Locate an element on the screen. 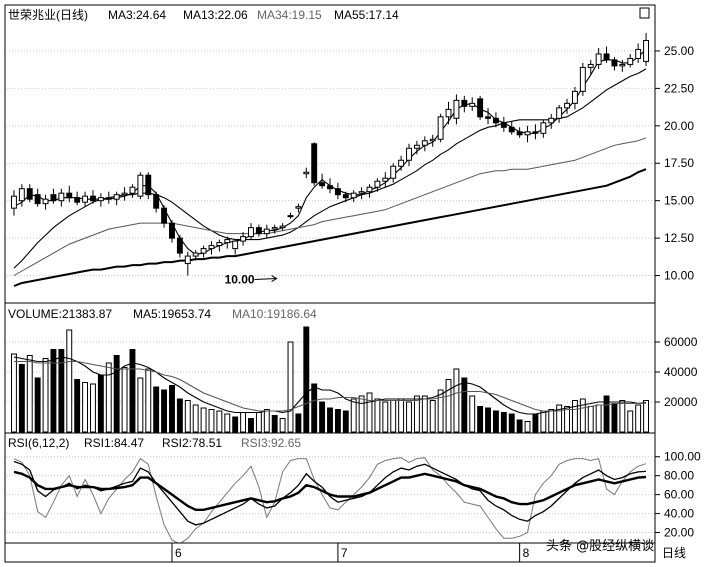 The image size is (708, 567). price-annotation: 10.00 is located at coordinates (240, 280).